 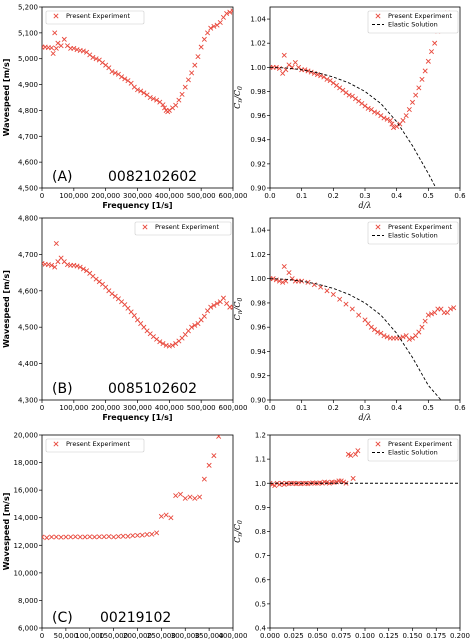 I want to click on panel-label: (B), so click(x=62, y=389).